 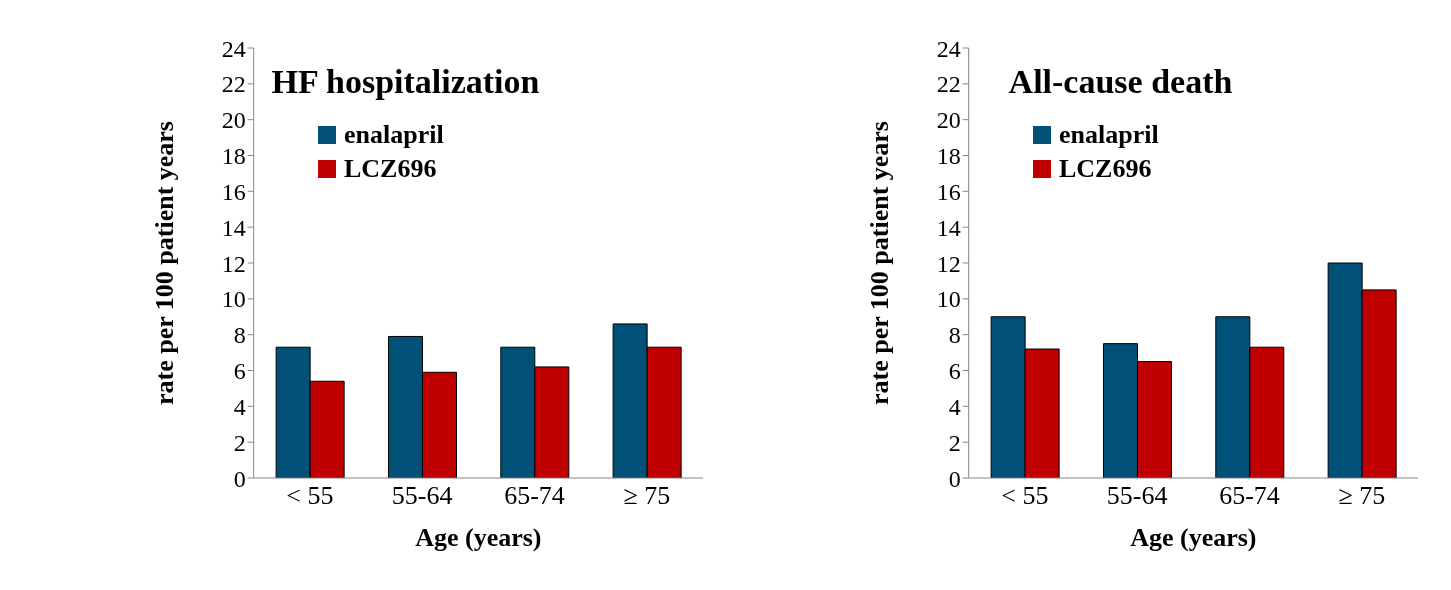 I want to click on chart-title: HF hospitalization, so click(x=405, y=81).